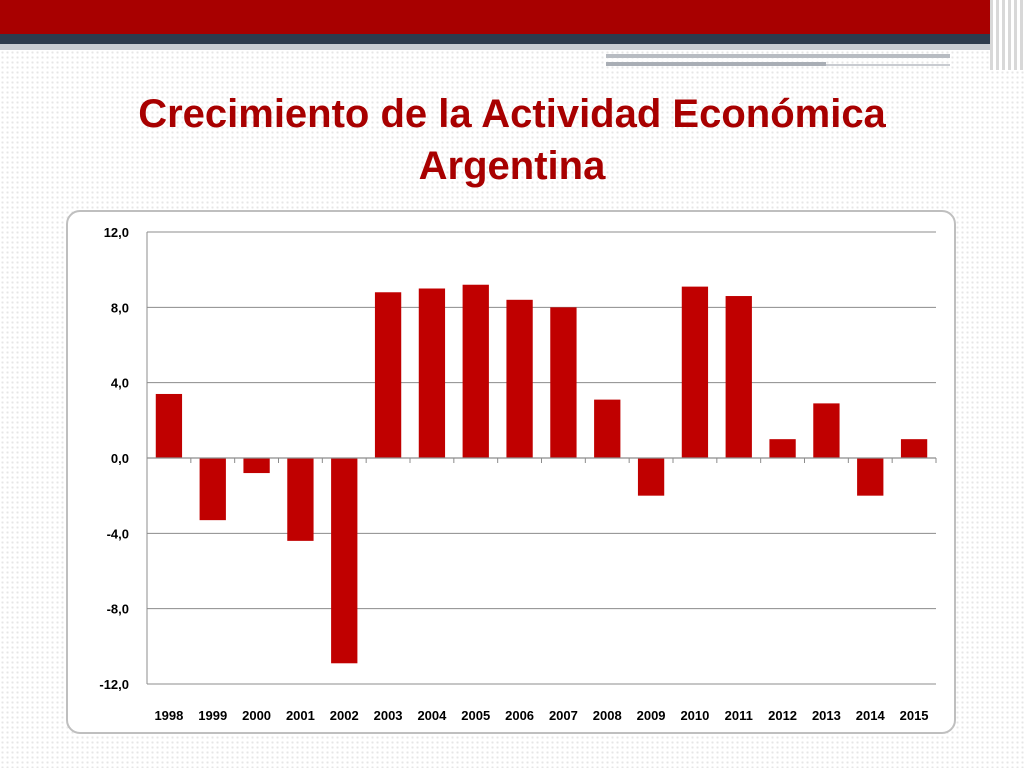  Describe the element at coordinates (388, 715) in the screenshot. I see `x-tick-label: 2003` at that location.